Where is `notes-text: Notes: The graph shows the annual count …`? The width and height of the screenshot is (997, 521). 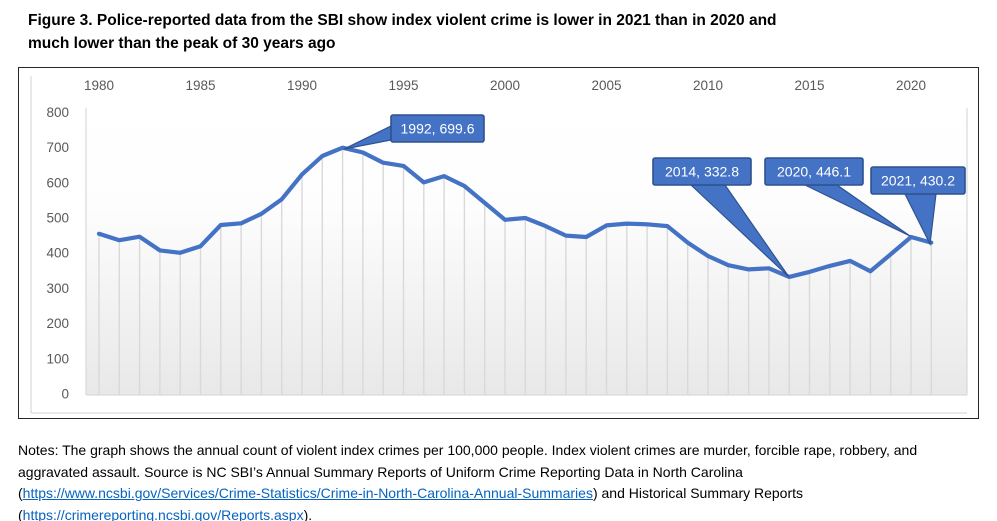
notes-text: Notes: The graph shows the annual count … is located at coordinates (468, 471).